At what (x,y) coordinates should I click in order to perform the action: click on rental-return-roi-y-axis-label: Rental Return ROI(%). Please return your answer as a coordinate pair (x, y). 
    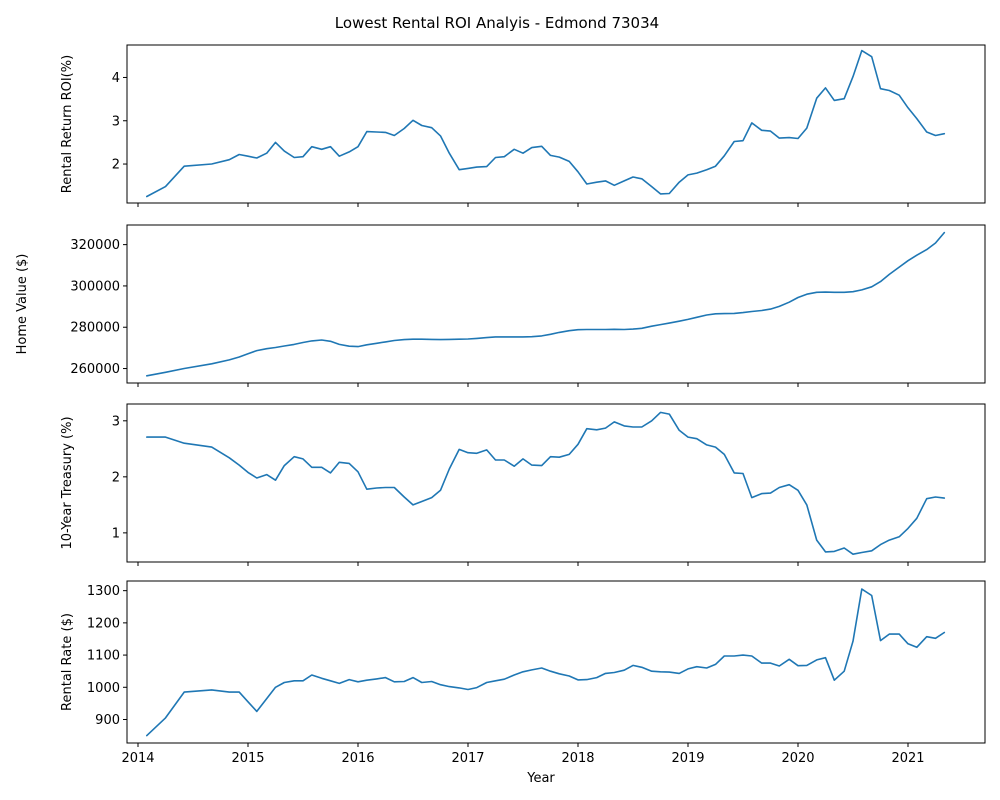
    Looking at the image, I should click on (67, 124).